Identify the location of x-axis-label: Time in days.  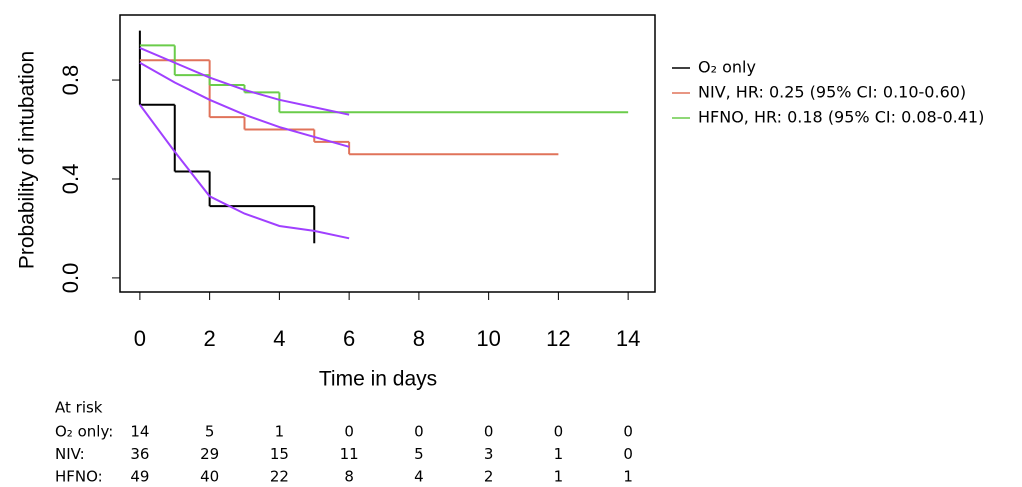
(378, 379).